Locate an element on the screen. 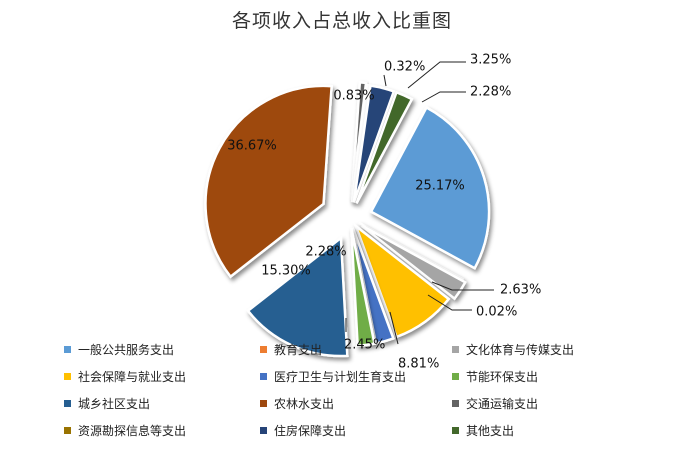 The height and width of the screenshot is (459, 684). legend-label: 一般公共服务支出 is located at coordinates (126, 350).